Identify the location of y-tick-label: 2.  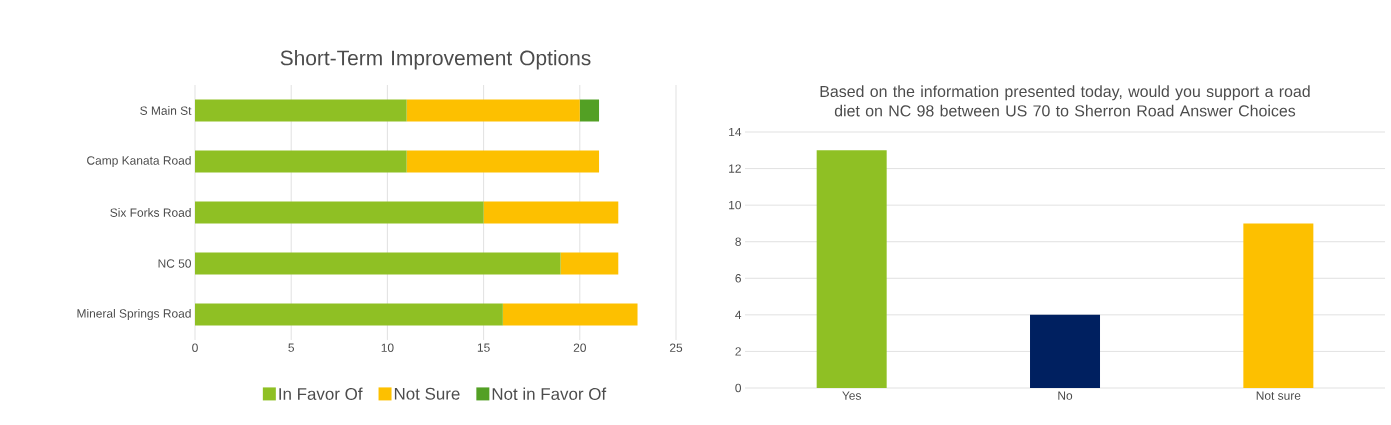
(738, 351).